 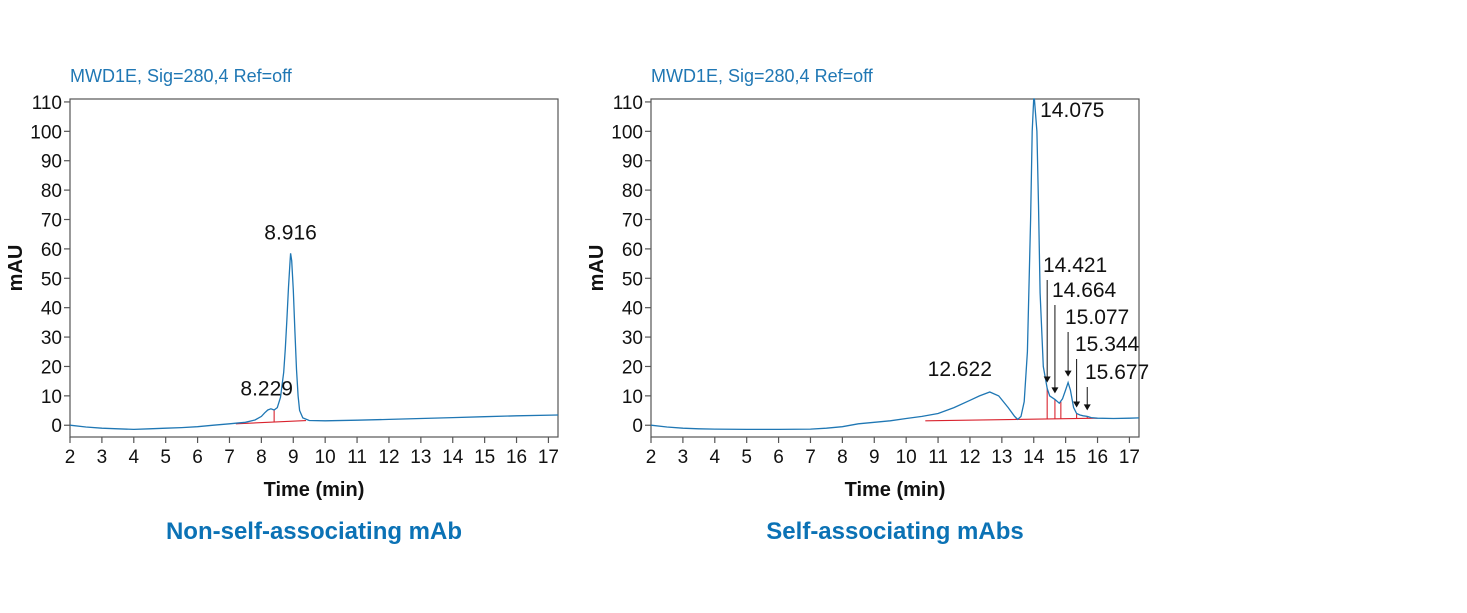 I want to click on chart-caption: Self-associating mAbs, so click(x=894, y=531).